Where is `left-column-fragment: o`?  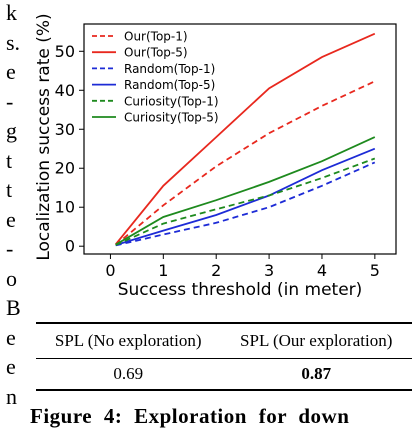 left-column-fragment: o is located at coordinates (11, 278).